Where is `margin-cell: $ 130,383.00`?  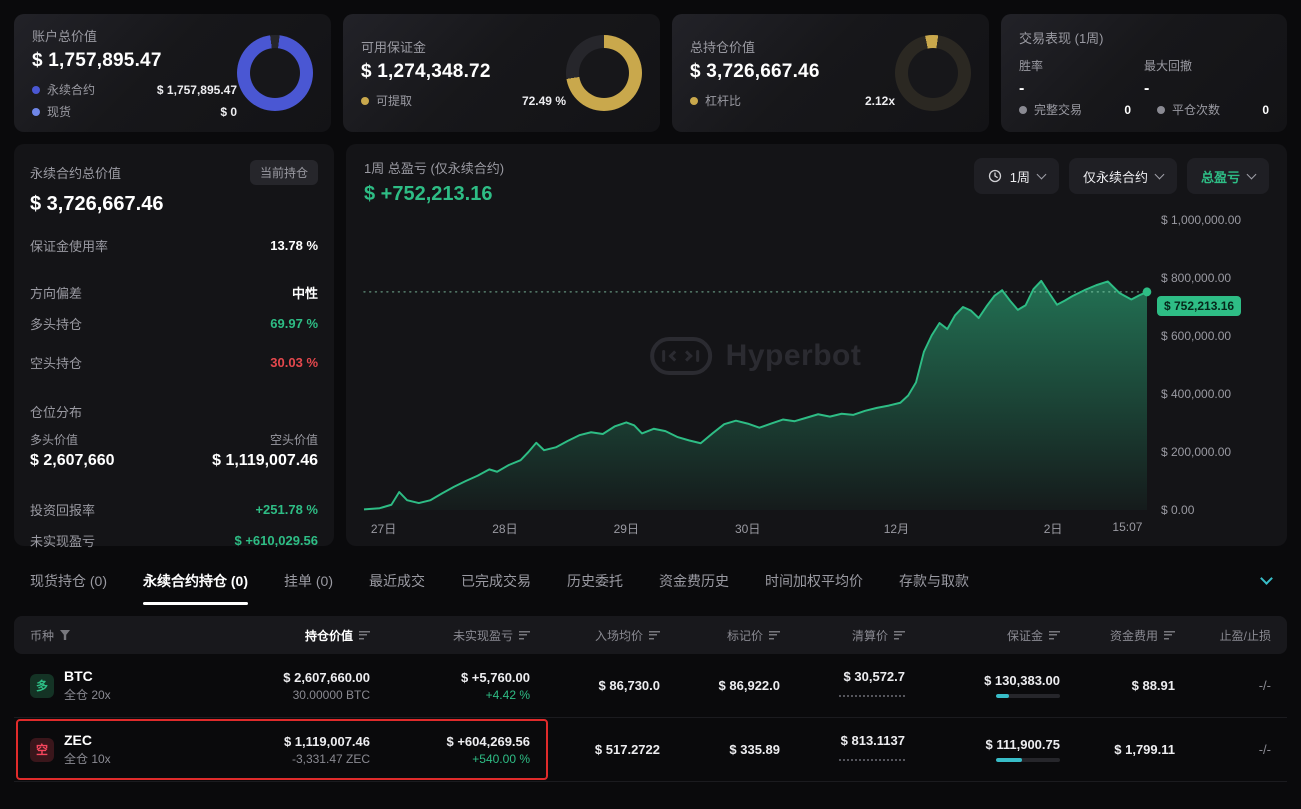 margin-cell: $ 130,383.00 is located at coordinates (982, 685).